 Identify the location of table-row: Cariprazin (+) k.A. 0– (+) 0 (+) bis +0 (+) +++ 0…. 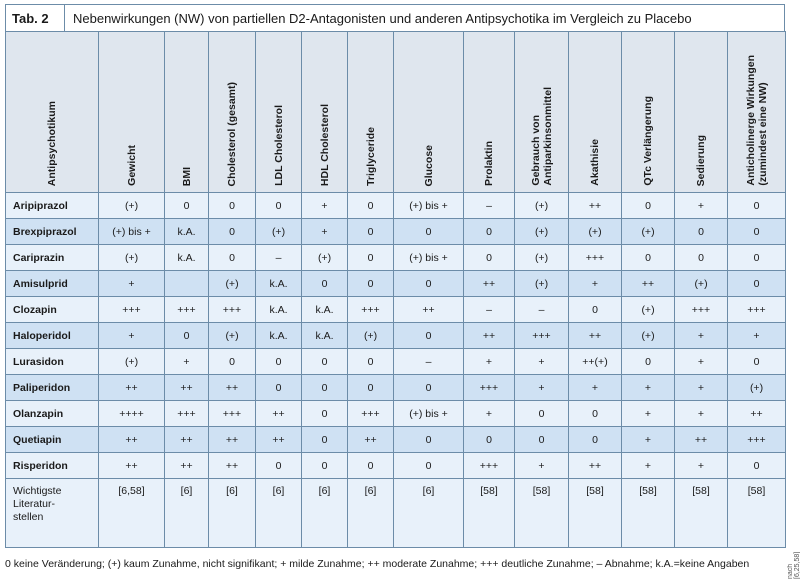
(395, 257).